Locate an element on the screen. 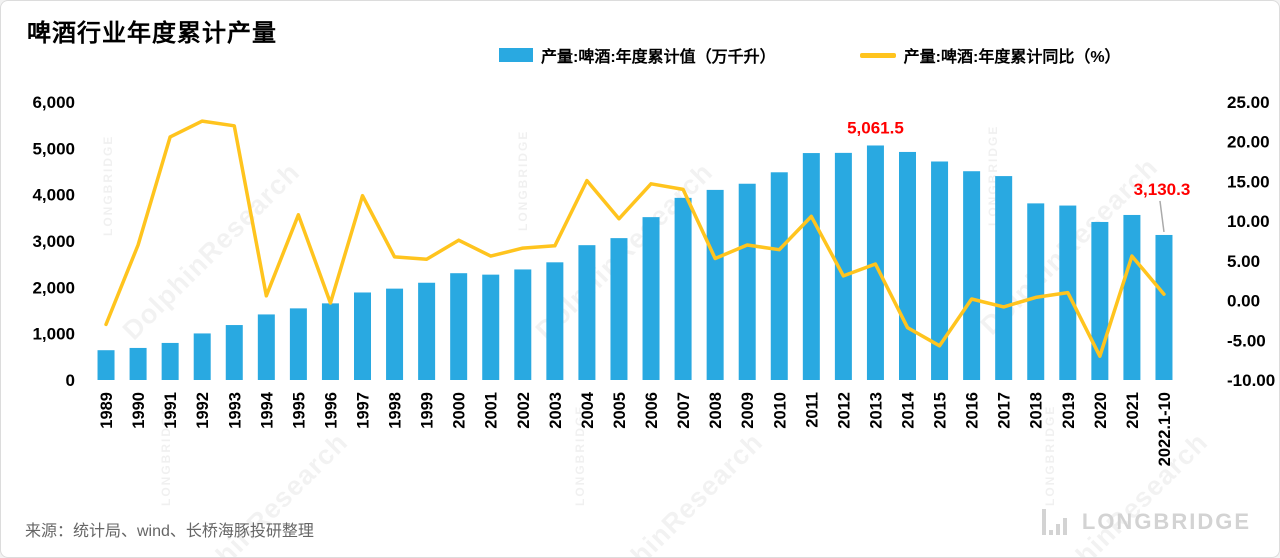 The height and width of the screenshot is (558, 1280). bar-series-label: 产量:啤酒:年度累计值（万千升） is located at coordinates (658, 57).